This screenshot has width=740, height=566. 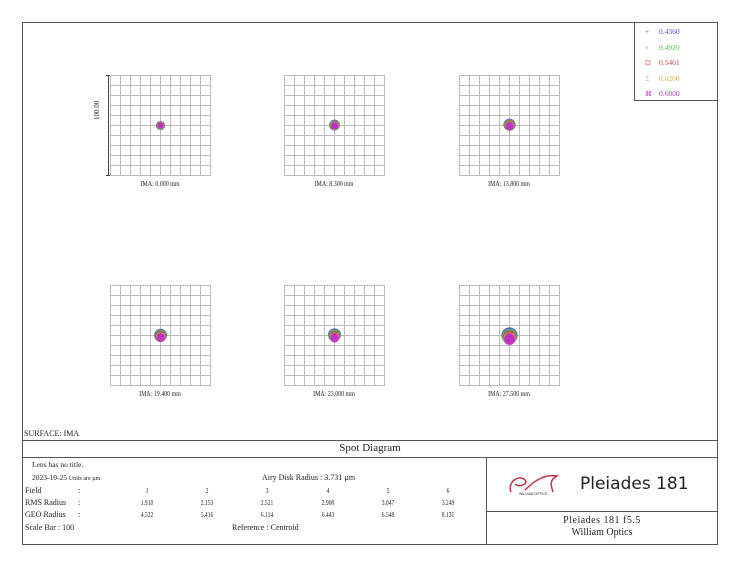 What do you see at coordinates (647, 32) in the screenshot?
I see `marker-icon: +` at bounding box center [647, 32].